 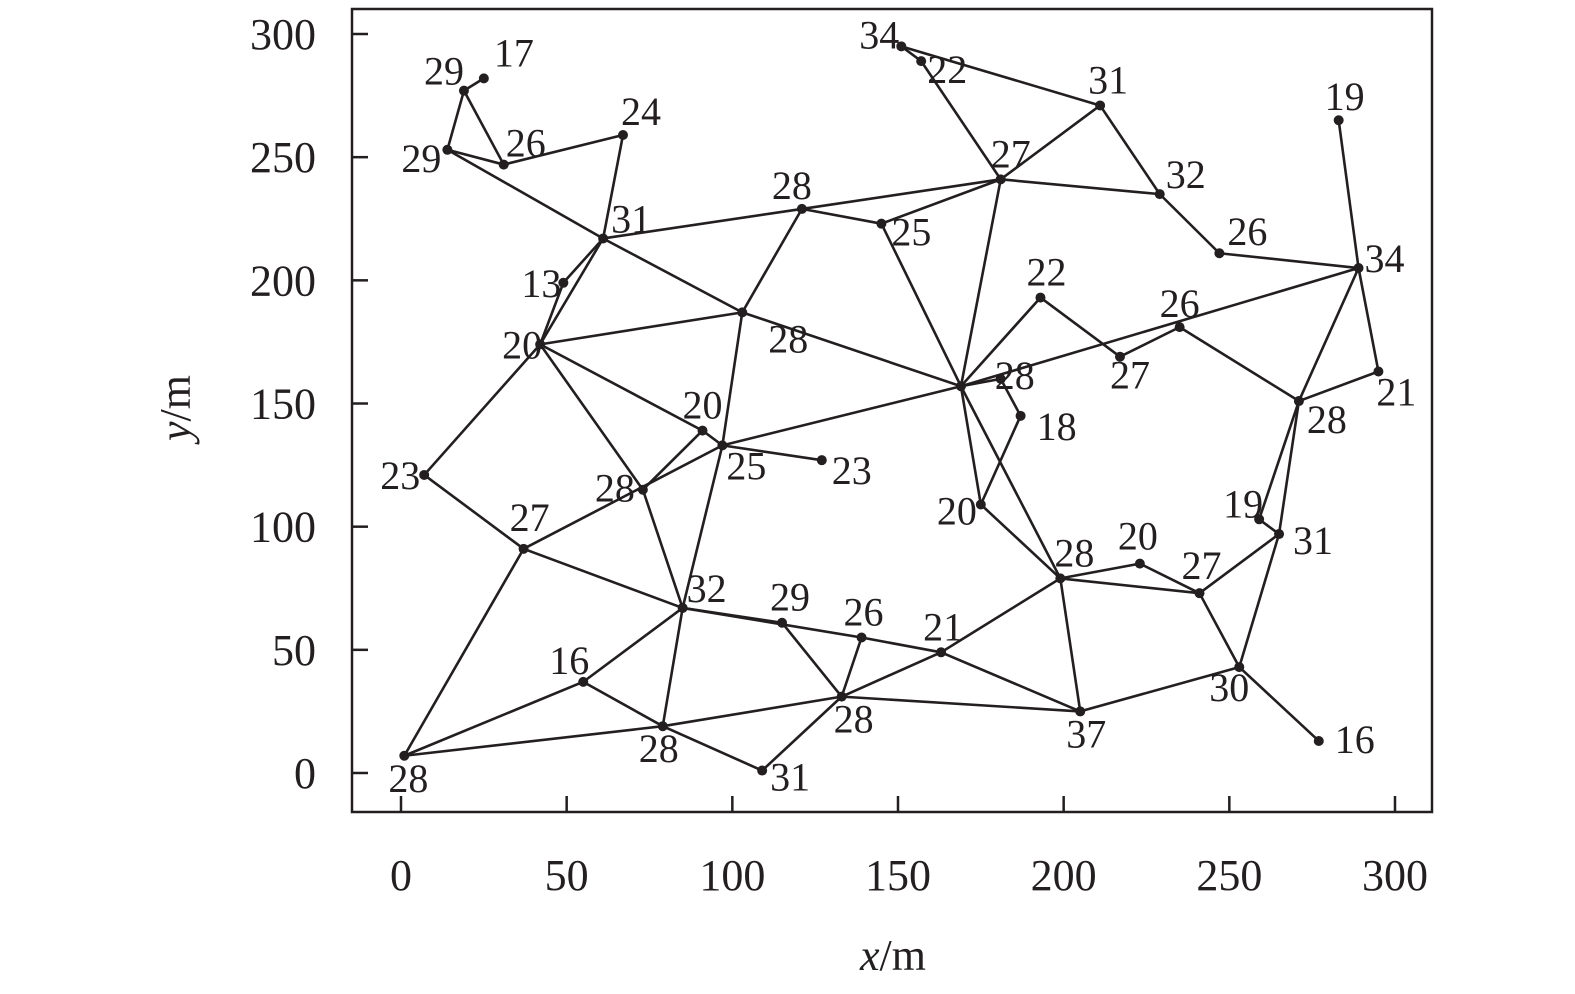 I want to click on node-label: 22, so click(x=1046, y=272).